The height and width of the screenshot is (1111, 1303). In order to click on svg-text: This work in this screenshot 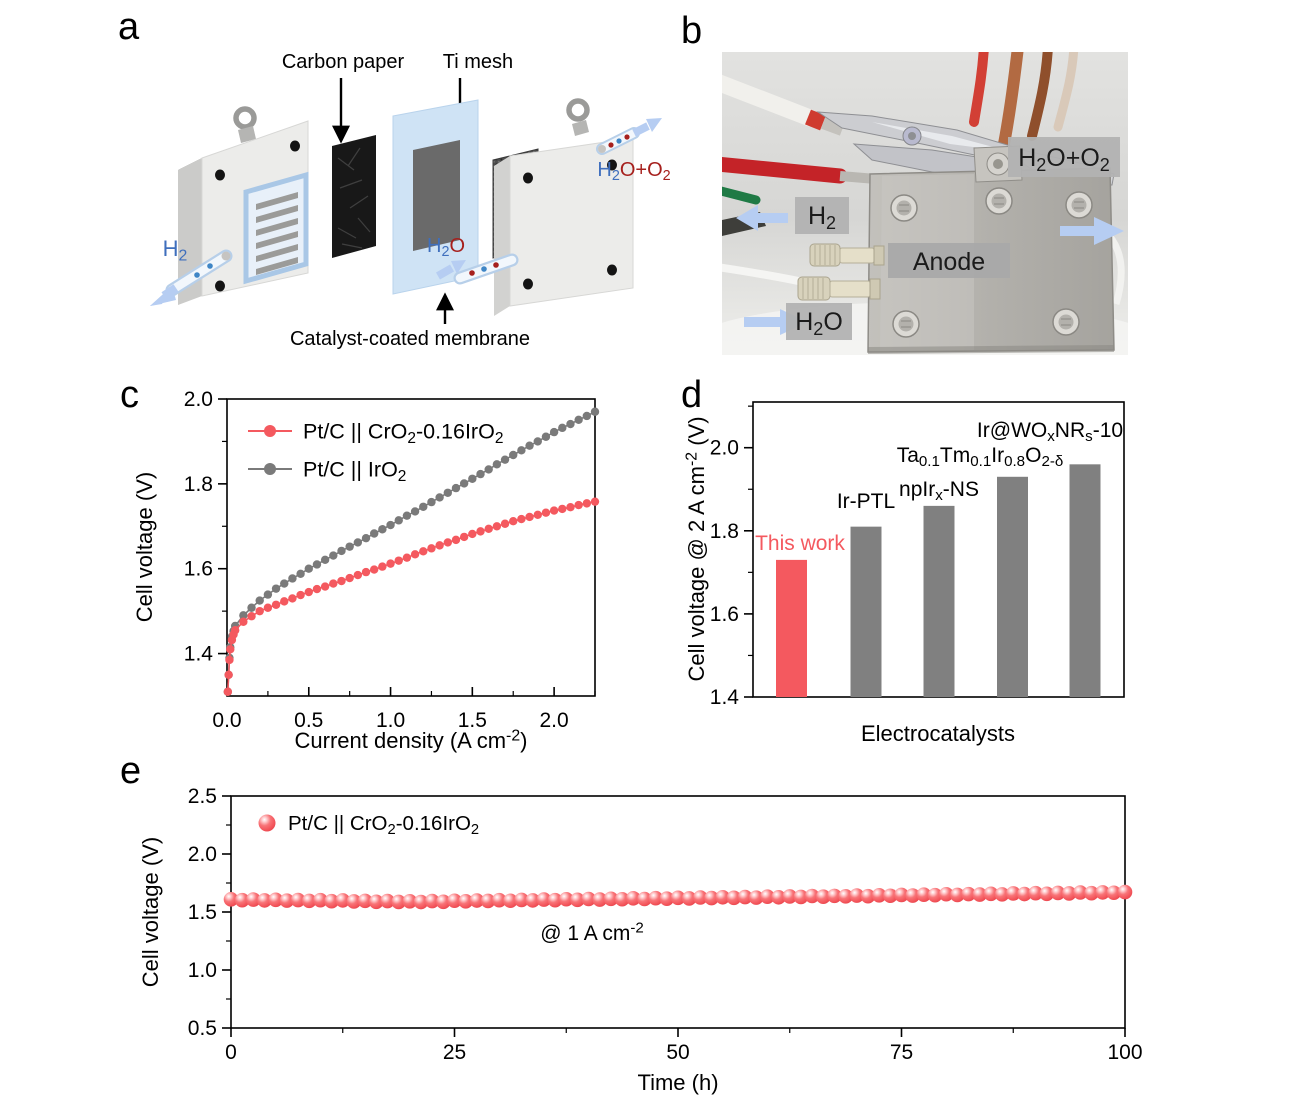, I will do `click(800, 543)`.